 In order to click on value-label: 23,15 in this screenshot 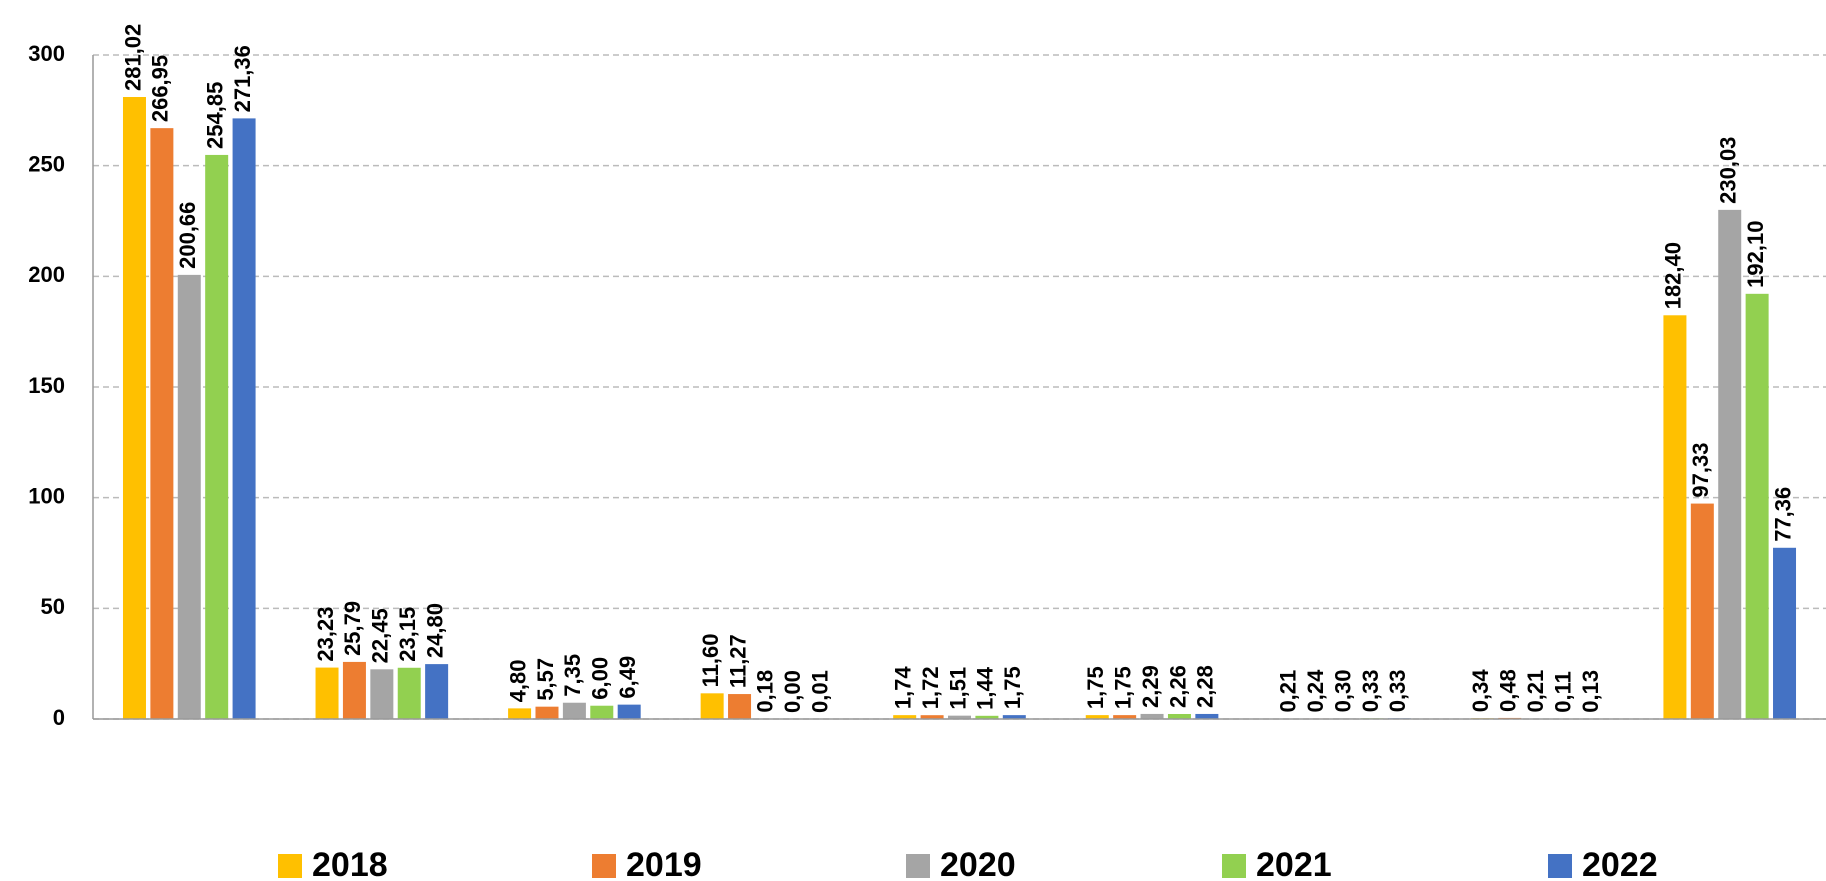, I will do `click(407, 634)`.